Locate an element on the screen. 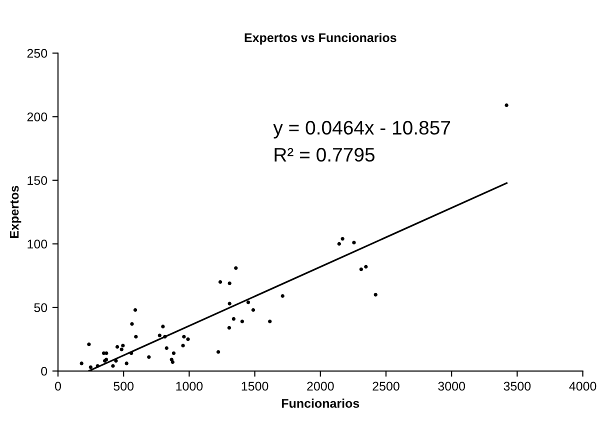 This screenshot has width=606, height=425. x-tick-label: 1000 is located at coordinates (189, 386).